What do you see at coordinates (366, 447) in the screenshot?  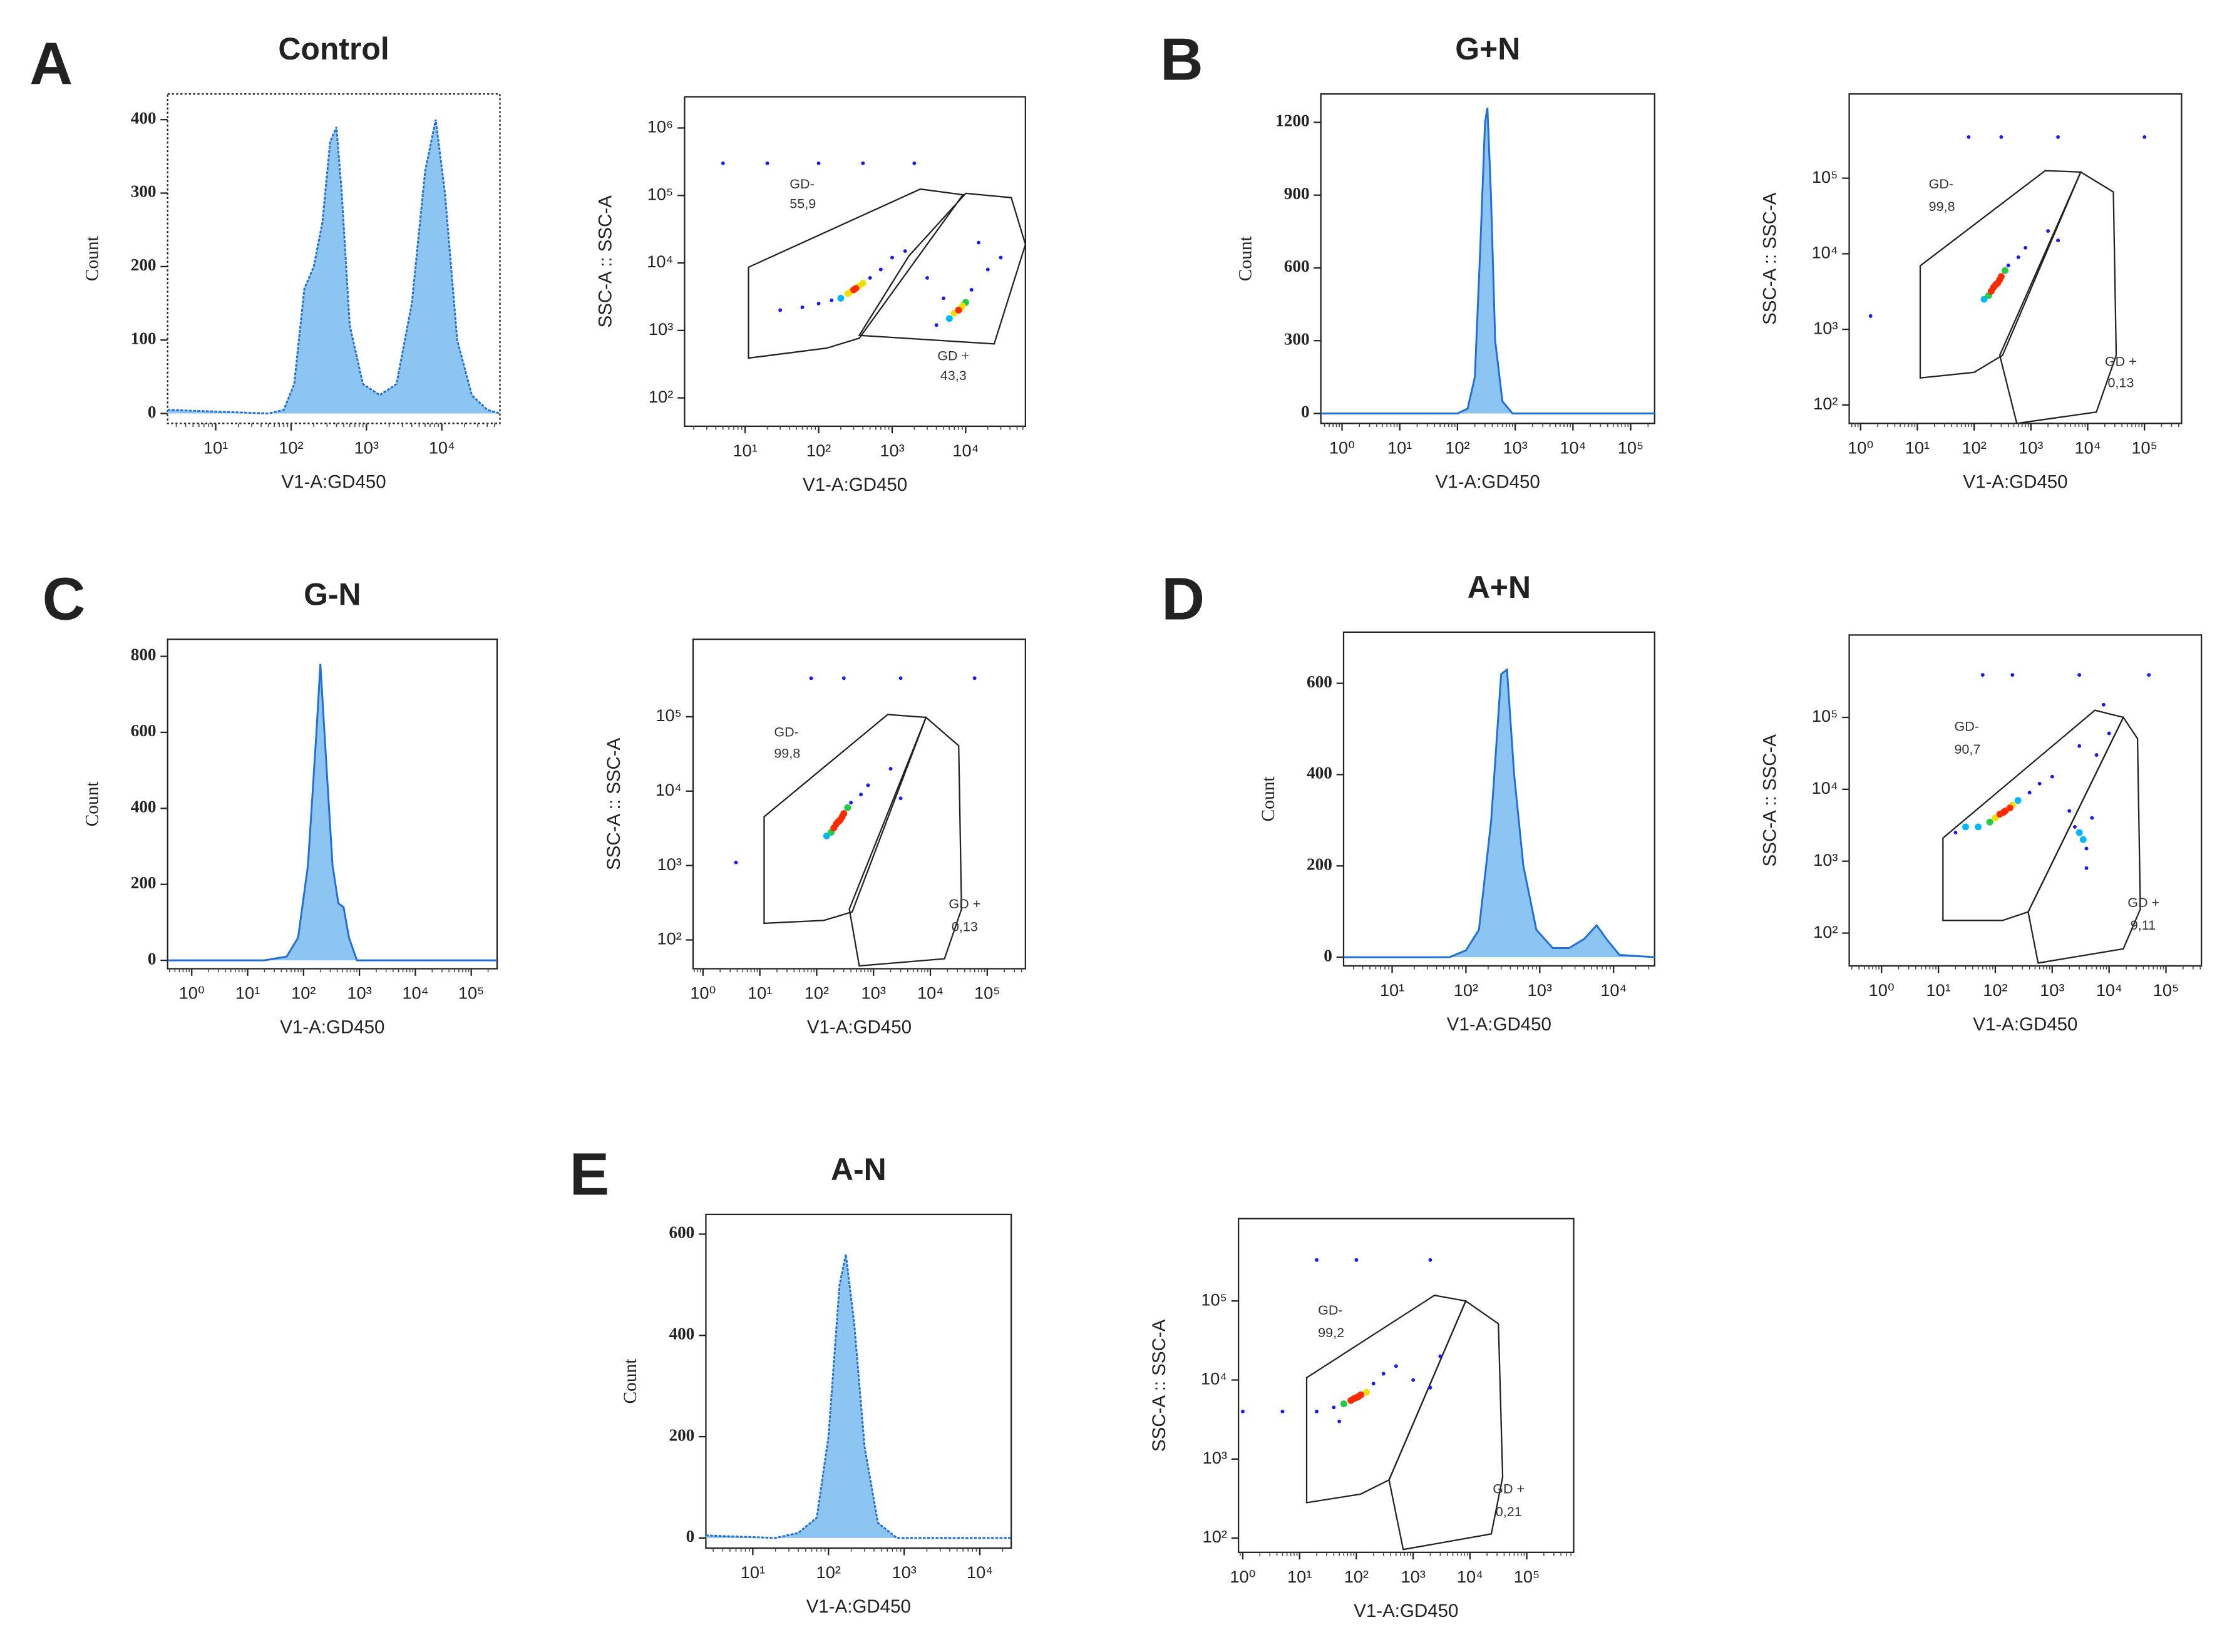 I see `x-tick-label: 10³` at bounding box center [366, 447].